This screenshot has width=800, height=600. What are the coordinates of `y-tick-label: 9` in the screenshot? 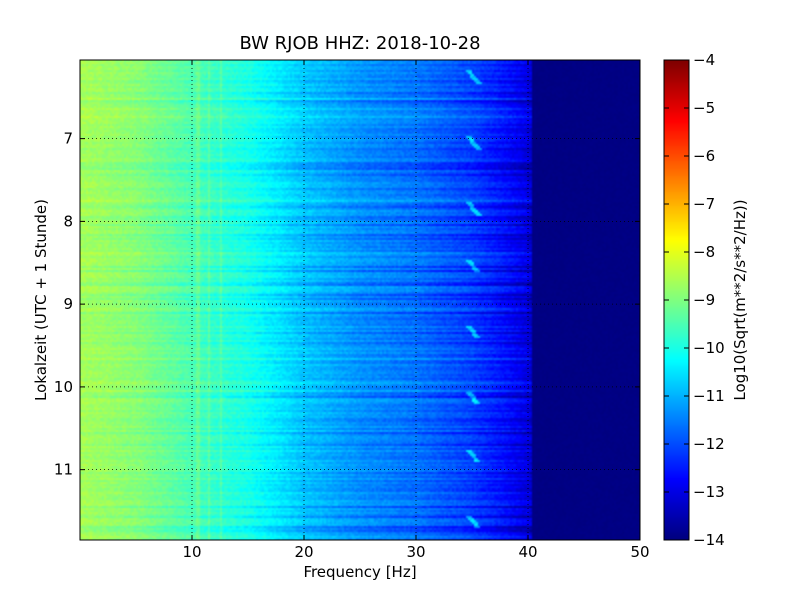 It's located at (68, 304).